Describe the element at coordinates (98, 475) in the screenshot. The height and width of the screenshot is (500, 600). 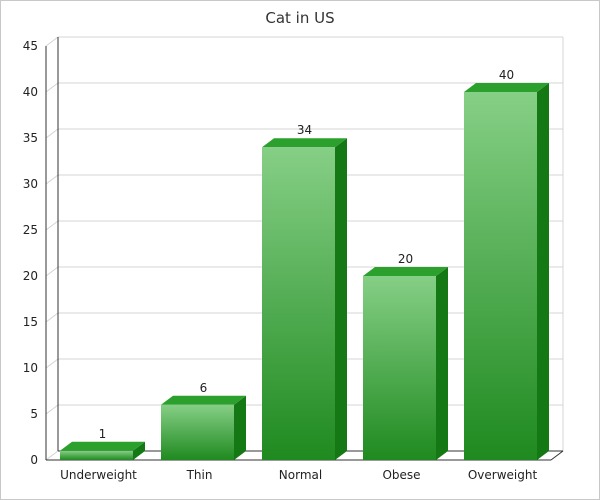
I see `x-tick-label: Underweight` at that location.